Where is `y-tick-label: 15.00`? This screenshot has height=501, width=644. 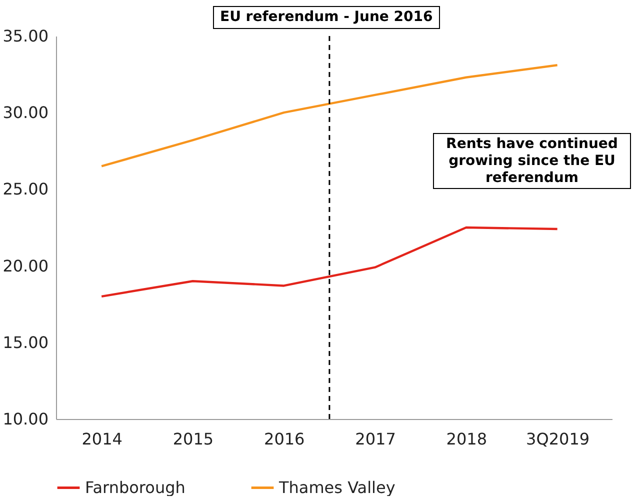
y-tick-label: 15.00 is located at coordinates (25, 342).